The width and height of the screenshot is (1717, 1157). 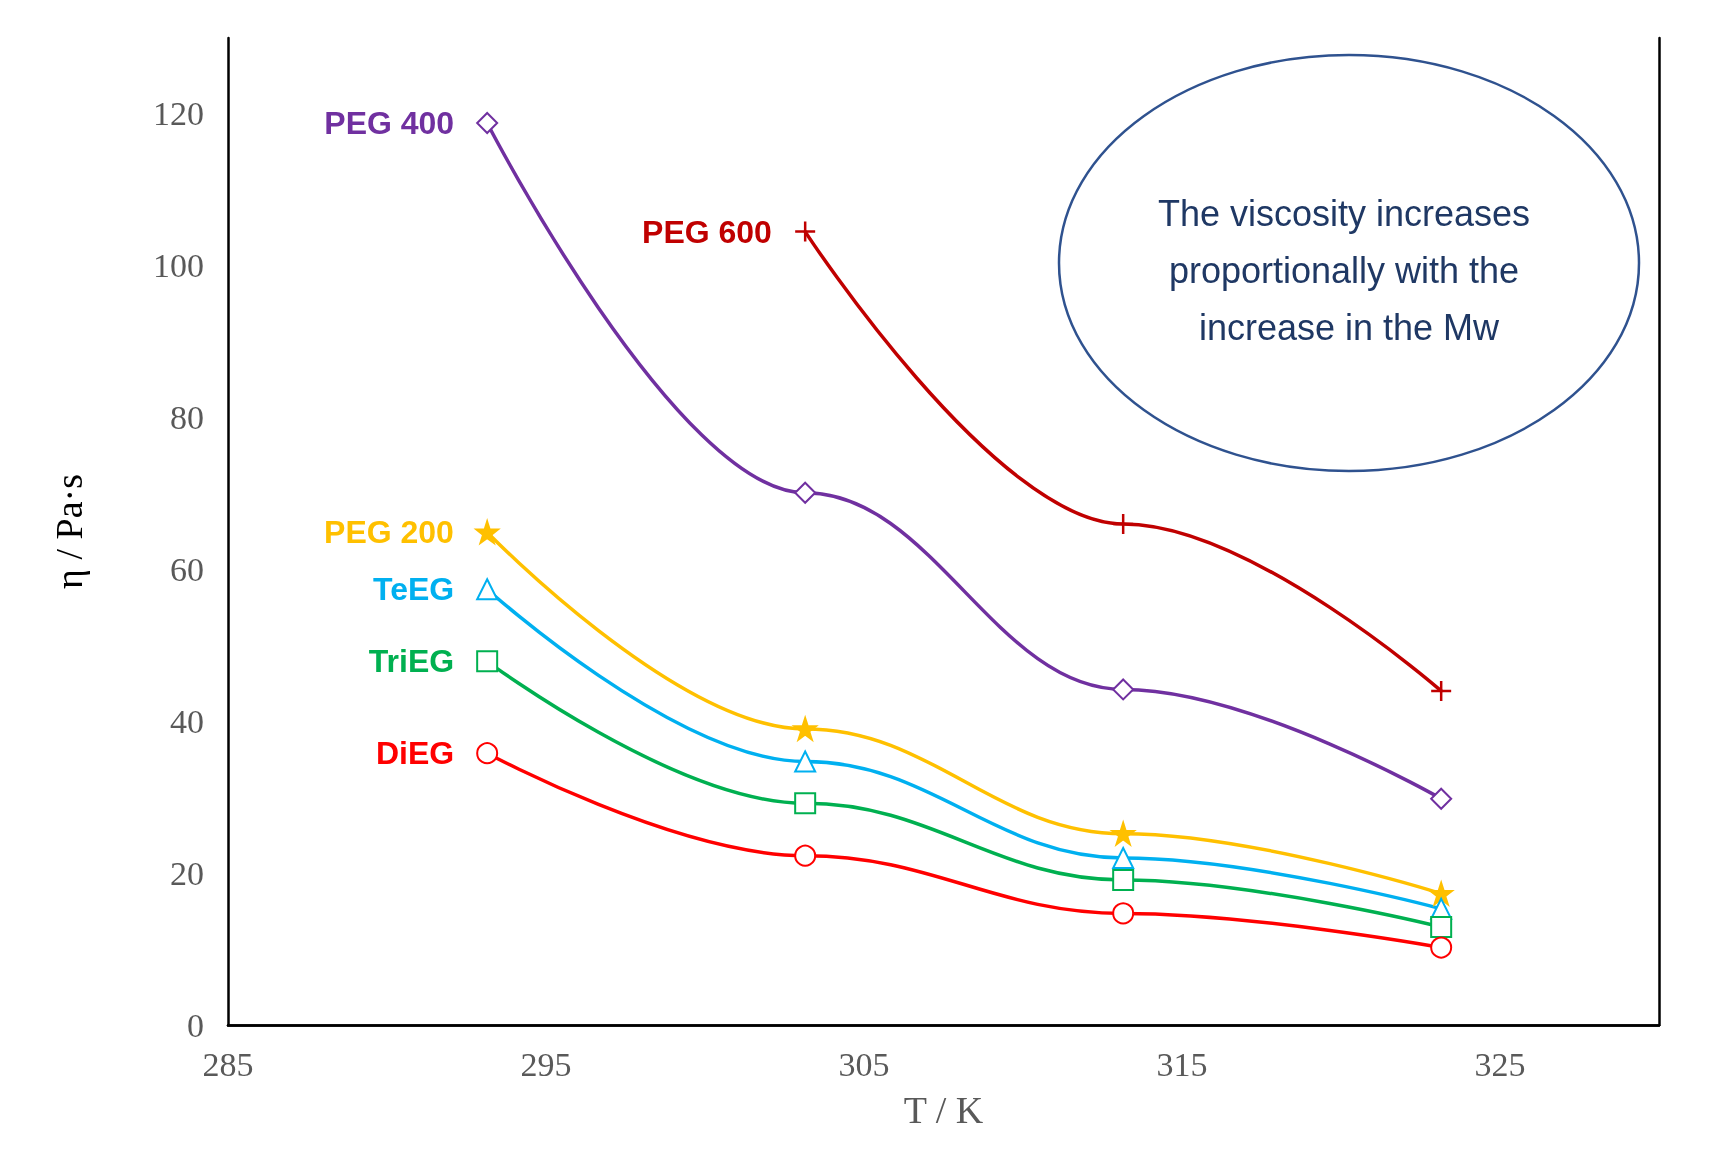 What do you see at coordinates (178, 266) in the screenshot?
I see `y-tick-label: 100` at bounding box center [178, 266].